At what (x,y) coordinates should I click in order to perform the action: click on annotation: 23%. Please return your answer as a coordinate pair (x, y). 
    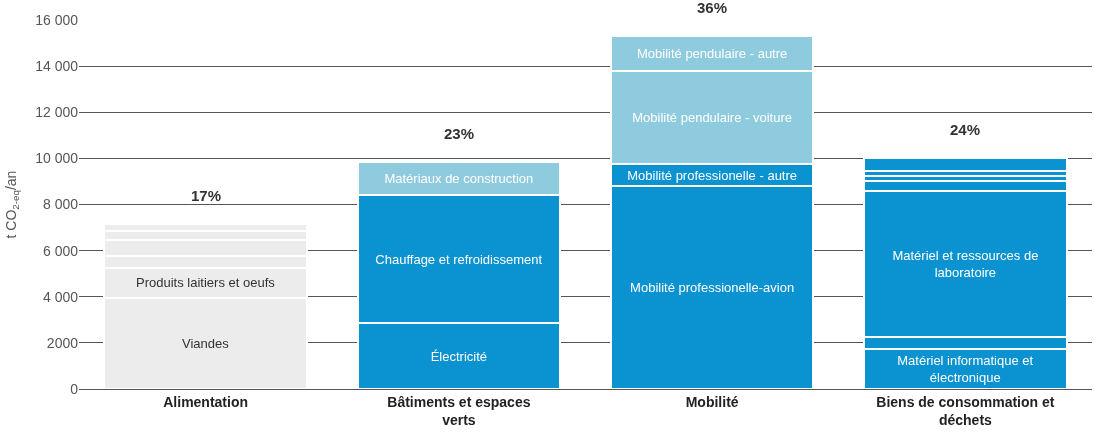
    Looking at the image, I should click on (459, 133).